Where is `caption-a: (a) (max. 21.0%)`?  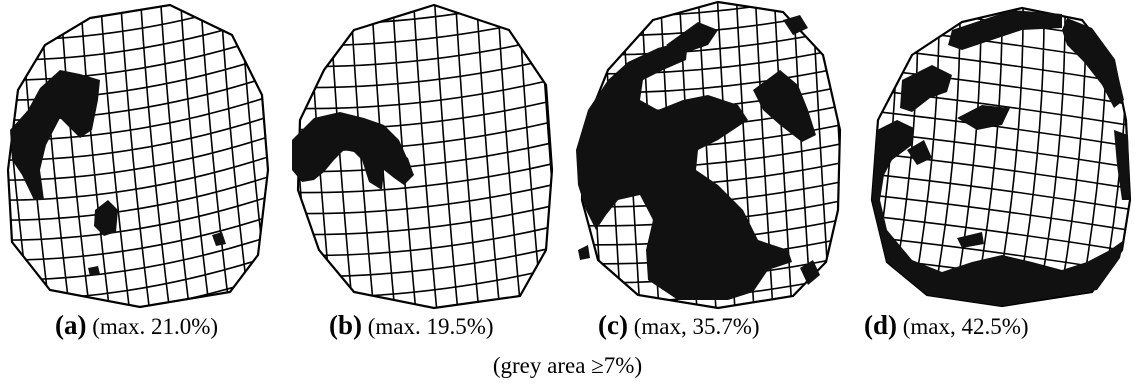 caption-a: (a) (max. 21.0%) is located at coordinates (136, 325).